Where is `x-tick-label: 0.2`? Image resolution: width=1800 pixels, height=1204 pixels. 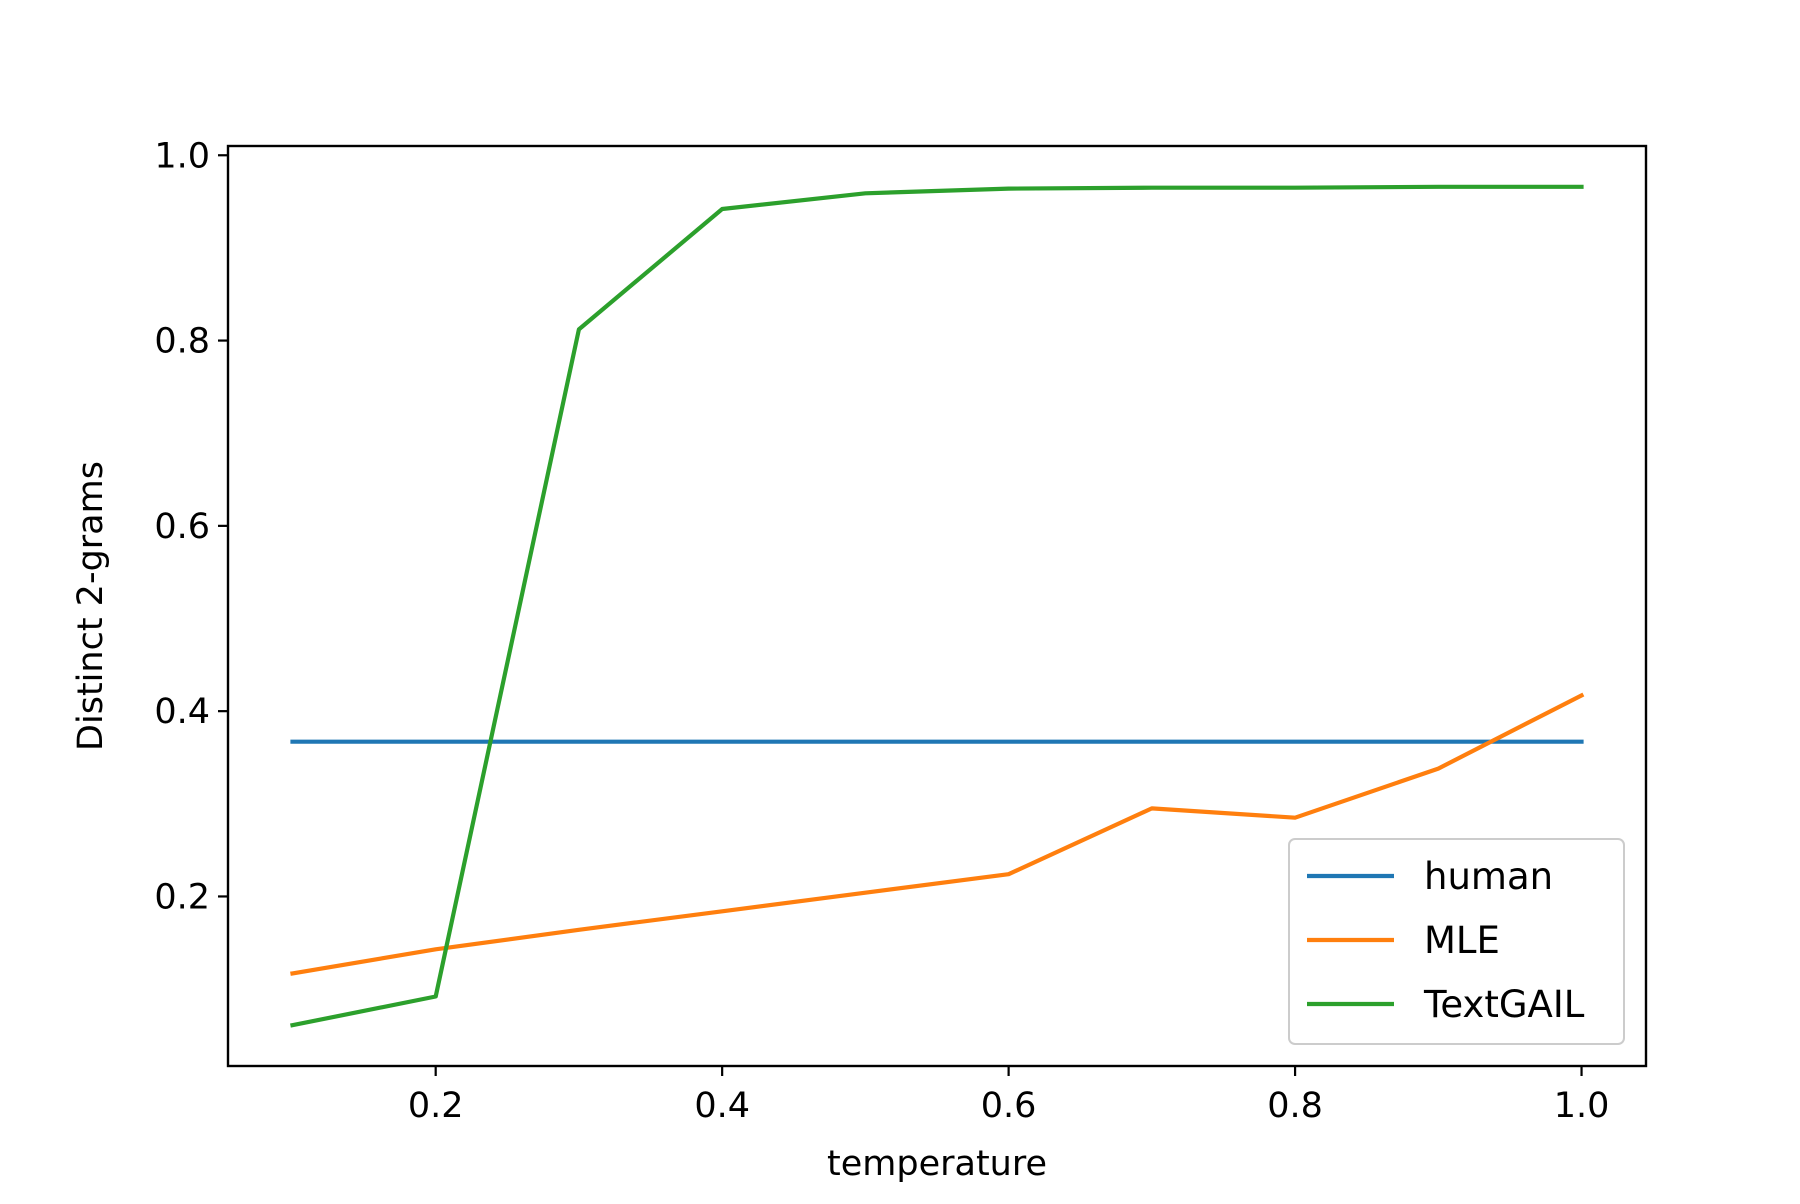 x-tick-label: 0.2 is located at coordinates (436, 1106).